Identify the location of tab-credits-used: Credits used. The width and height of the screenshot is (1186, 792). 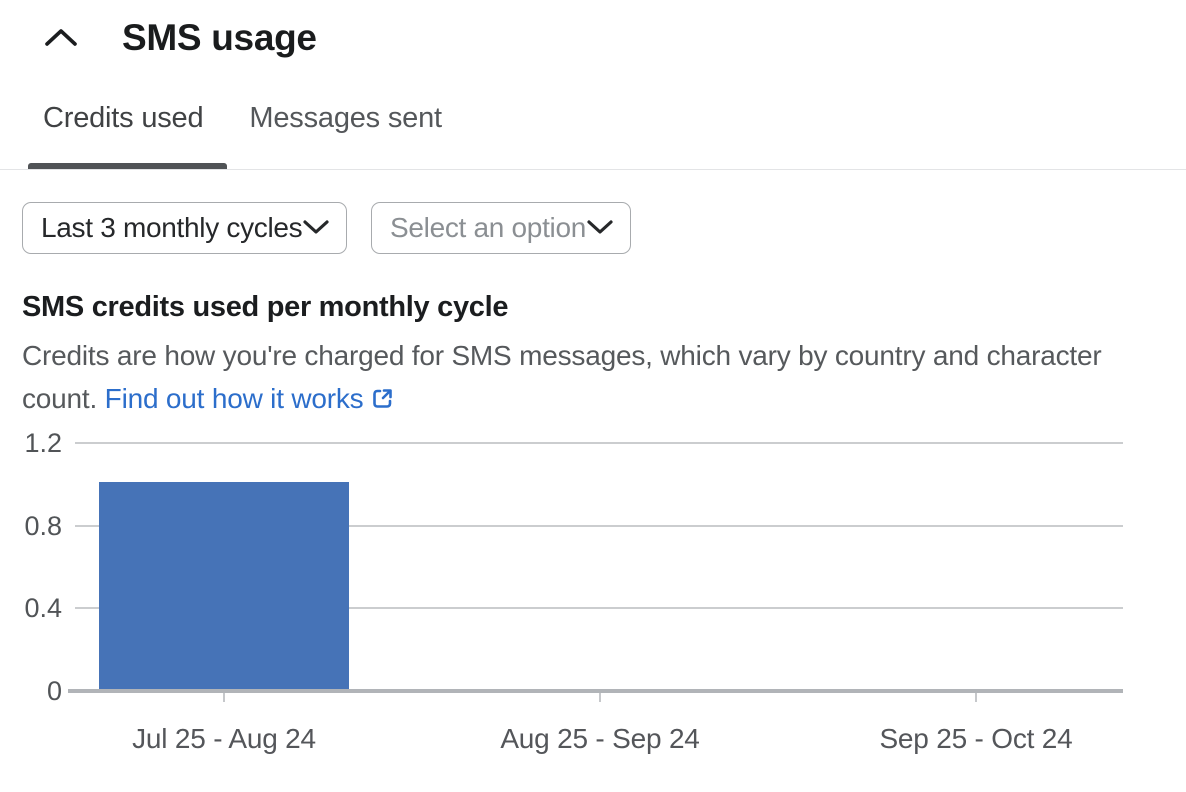
(123, 118).